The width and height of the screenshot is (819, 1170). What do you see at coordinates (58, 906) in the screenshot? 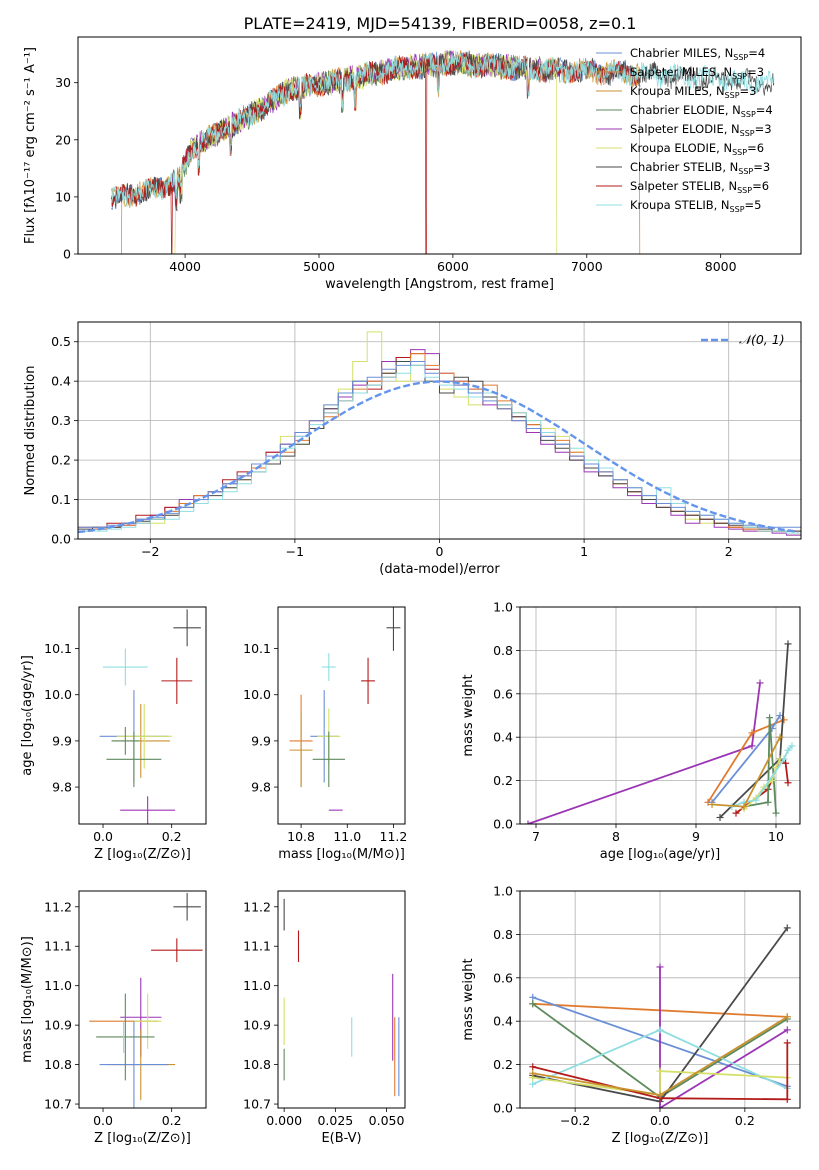
I see `y-tick-label-5: 11.2` at bounding box center [58, 906].